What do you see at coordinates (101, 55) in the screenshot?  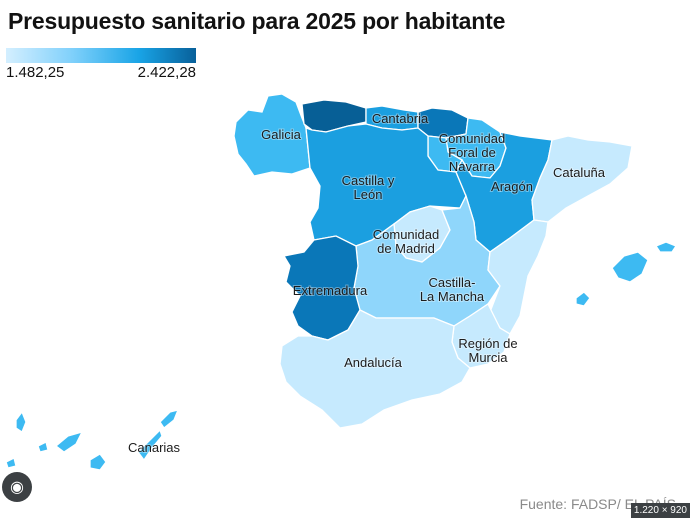 I see `legend-gradient-bar` at bounding box center [101, 55].